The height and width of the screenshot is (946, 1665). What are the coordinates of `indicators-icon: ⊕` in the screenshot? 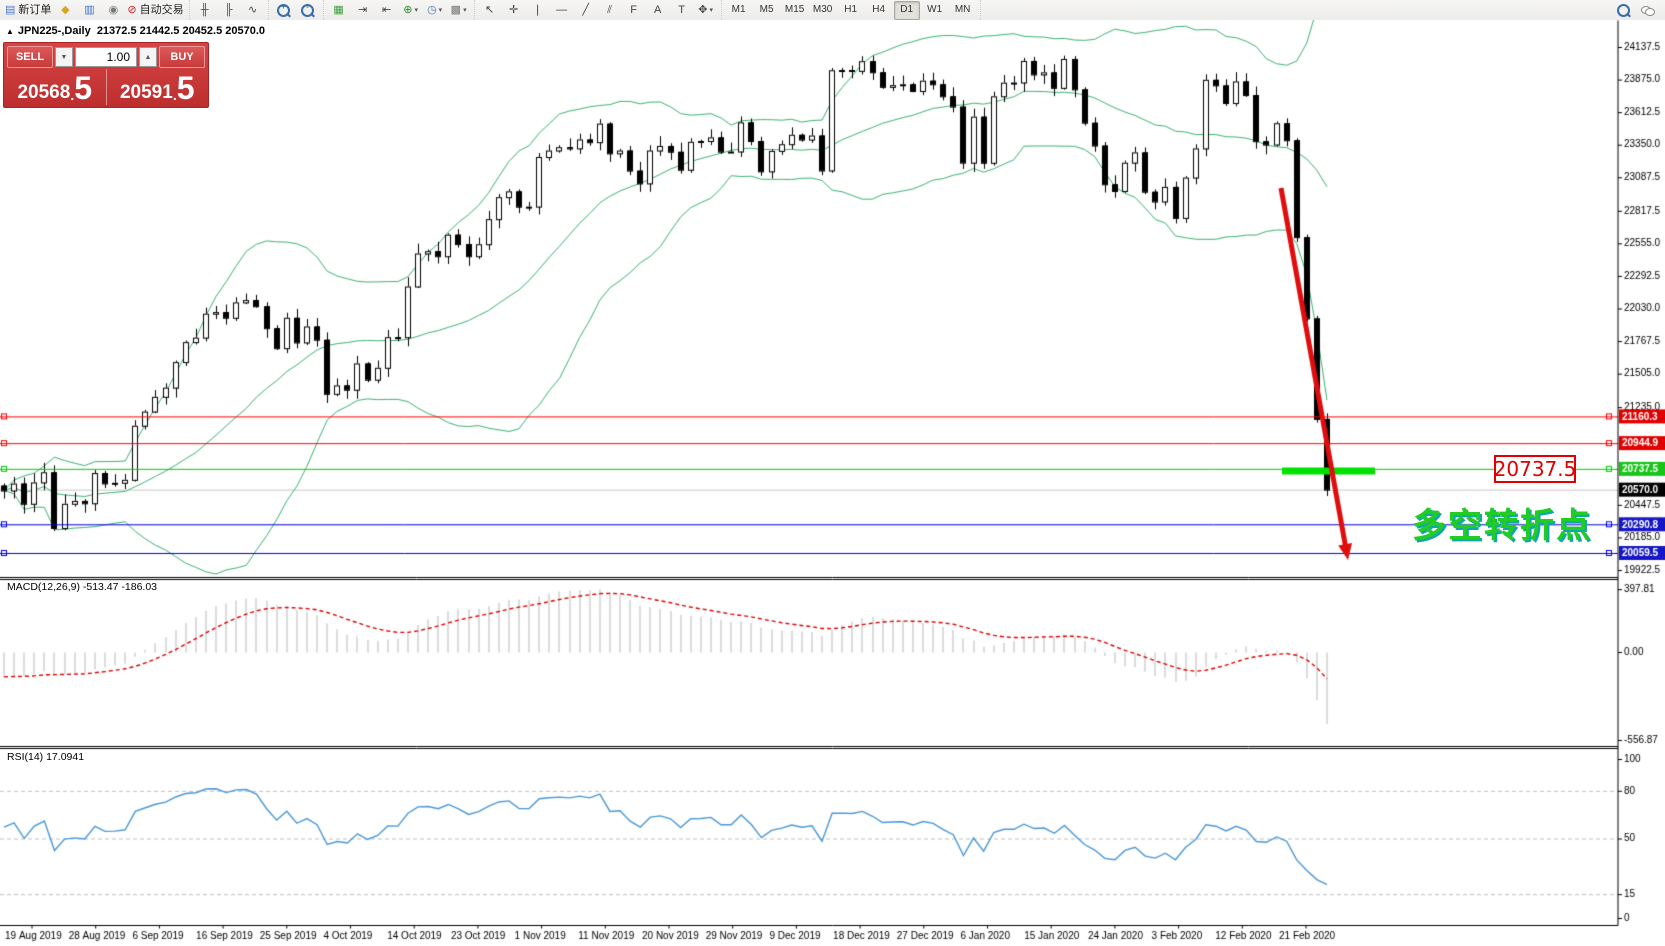 It's located at (408, 9).